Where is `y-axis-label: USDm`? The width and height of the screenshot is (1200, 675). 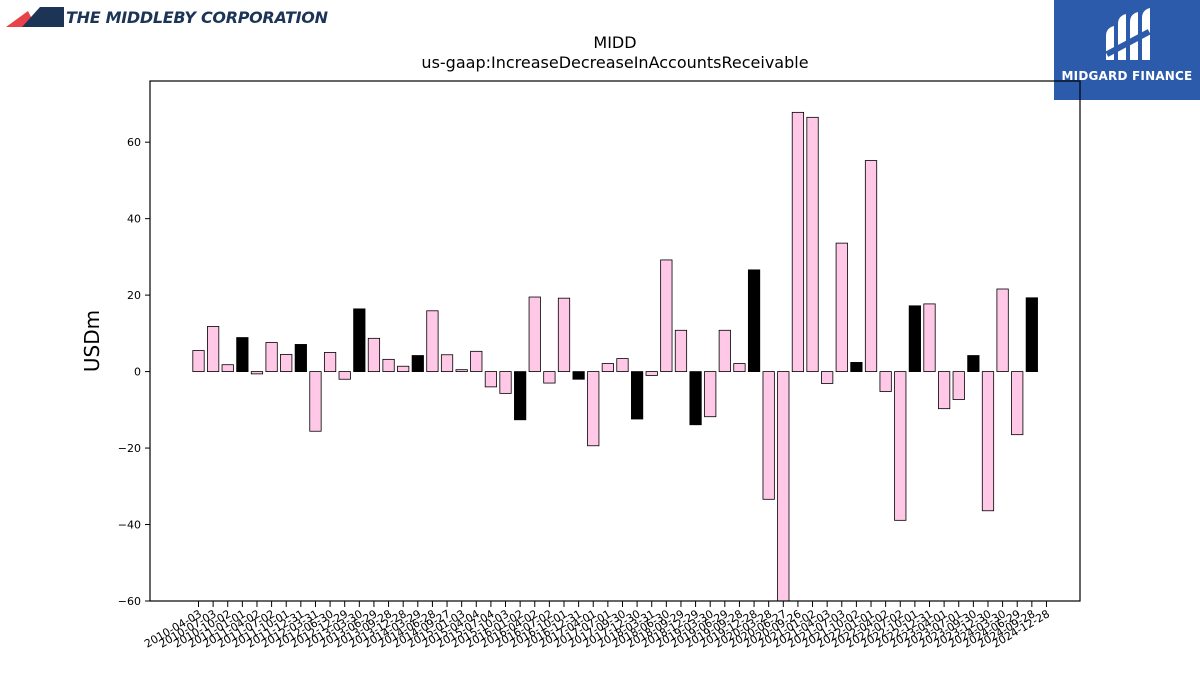 y-axis-label: USDm is located at coordinates (92, 341).